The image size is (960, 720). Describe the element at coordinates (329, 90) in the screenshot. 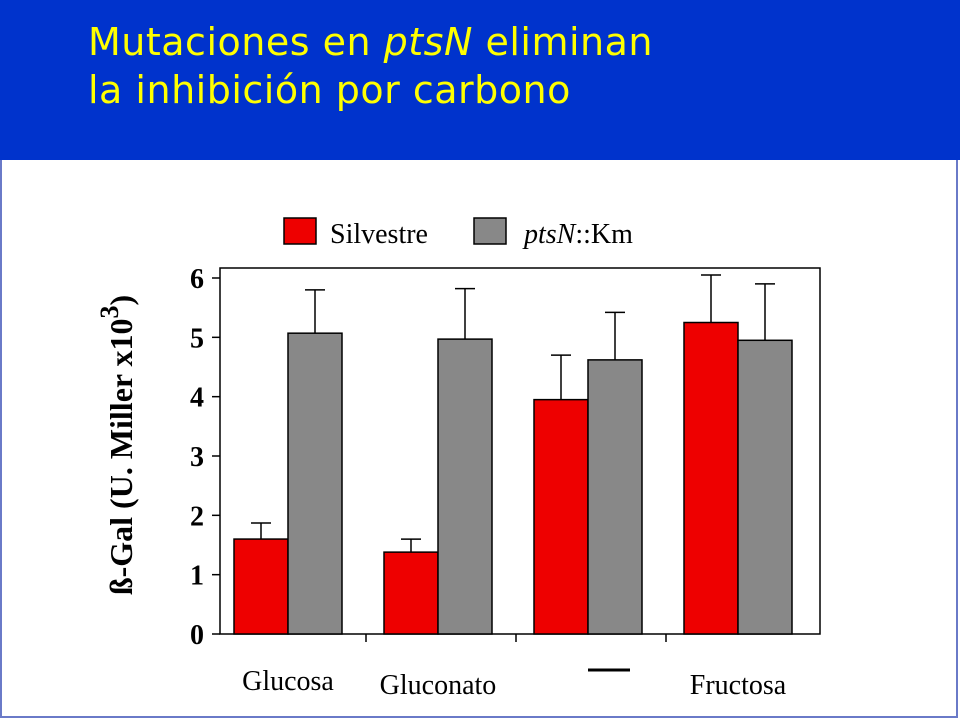

I see `title-line-2: la inhibición por carbono` at that location.